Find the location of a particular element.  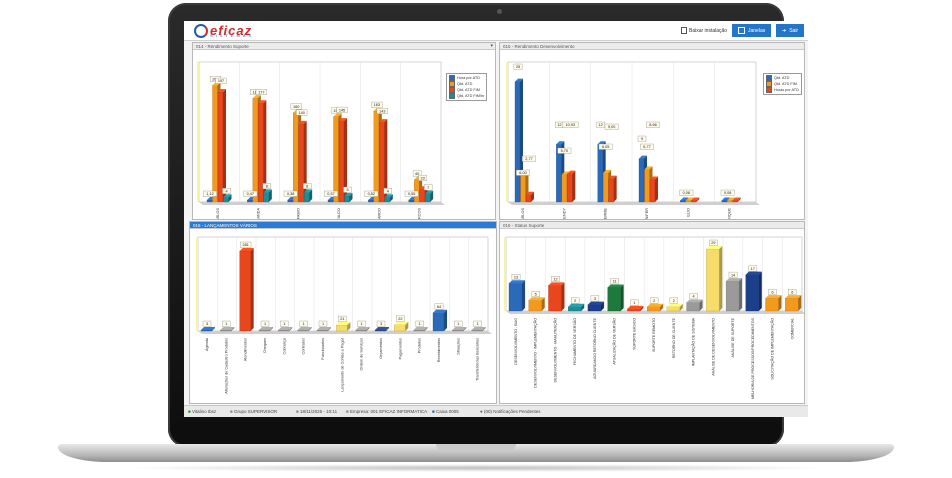

data-label: 145 is located at coordinates (342, 110).